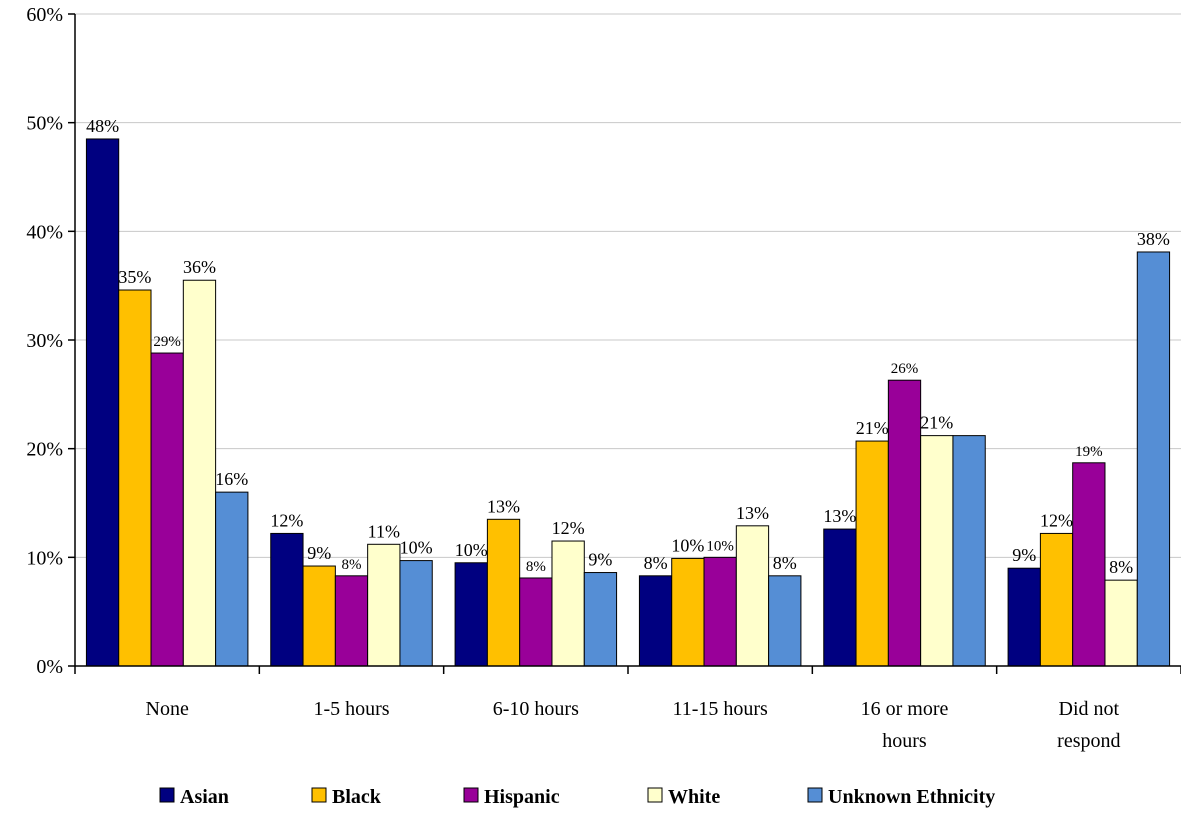 The image size is (1181, 821). What do you see at coordinates (384, 531) in the screenshot?
I see `data-label: 11%` at bounding box center [384, 531].